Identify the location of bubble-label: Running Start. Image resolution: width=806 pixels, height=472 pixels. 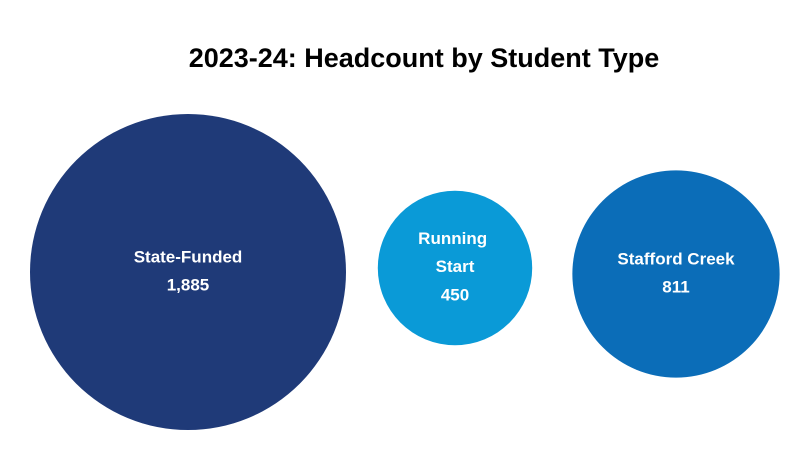
(455, 252).